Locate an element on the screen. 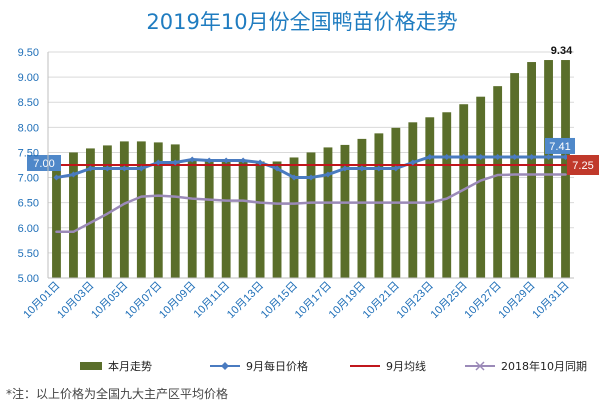 Image resolution: width=604 pixels, height=415 pixels. data-label-daily-box is located at coordinates (560, 145).